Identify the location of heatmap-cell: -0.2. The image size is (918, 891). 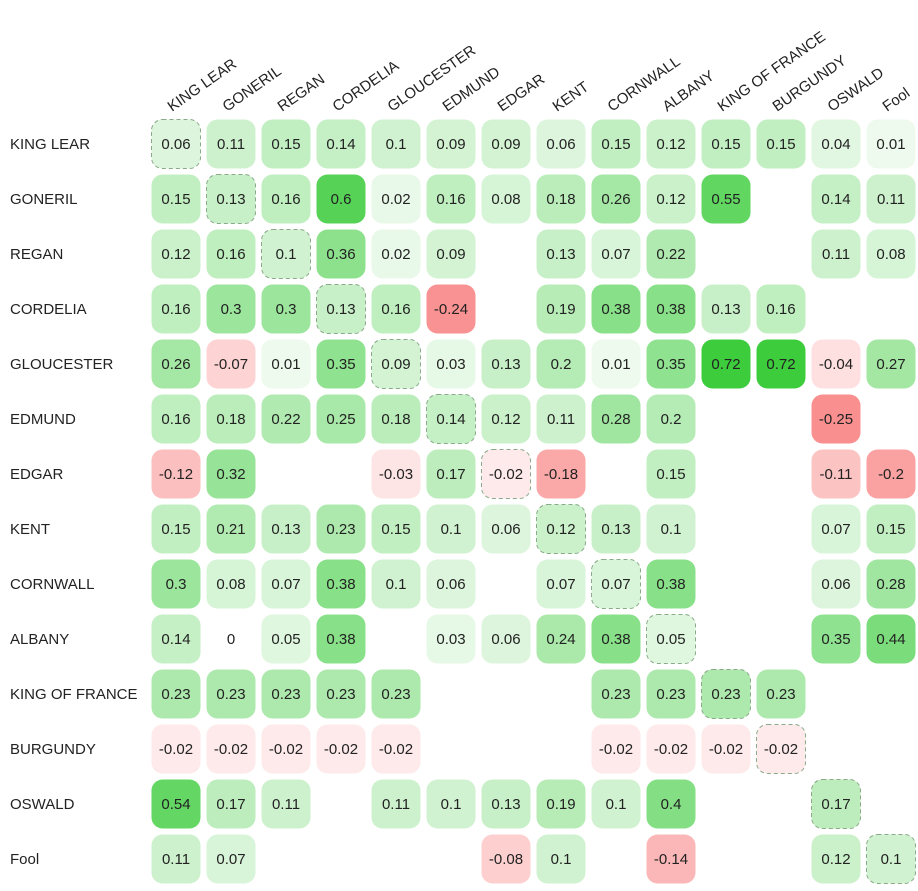
(891, 474).